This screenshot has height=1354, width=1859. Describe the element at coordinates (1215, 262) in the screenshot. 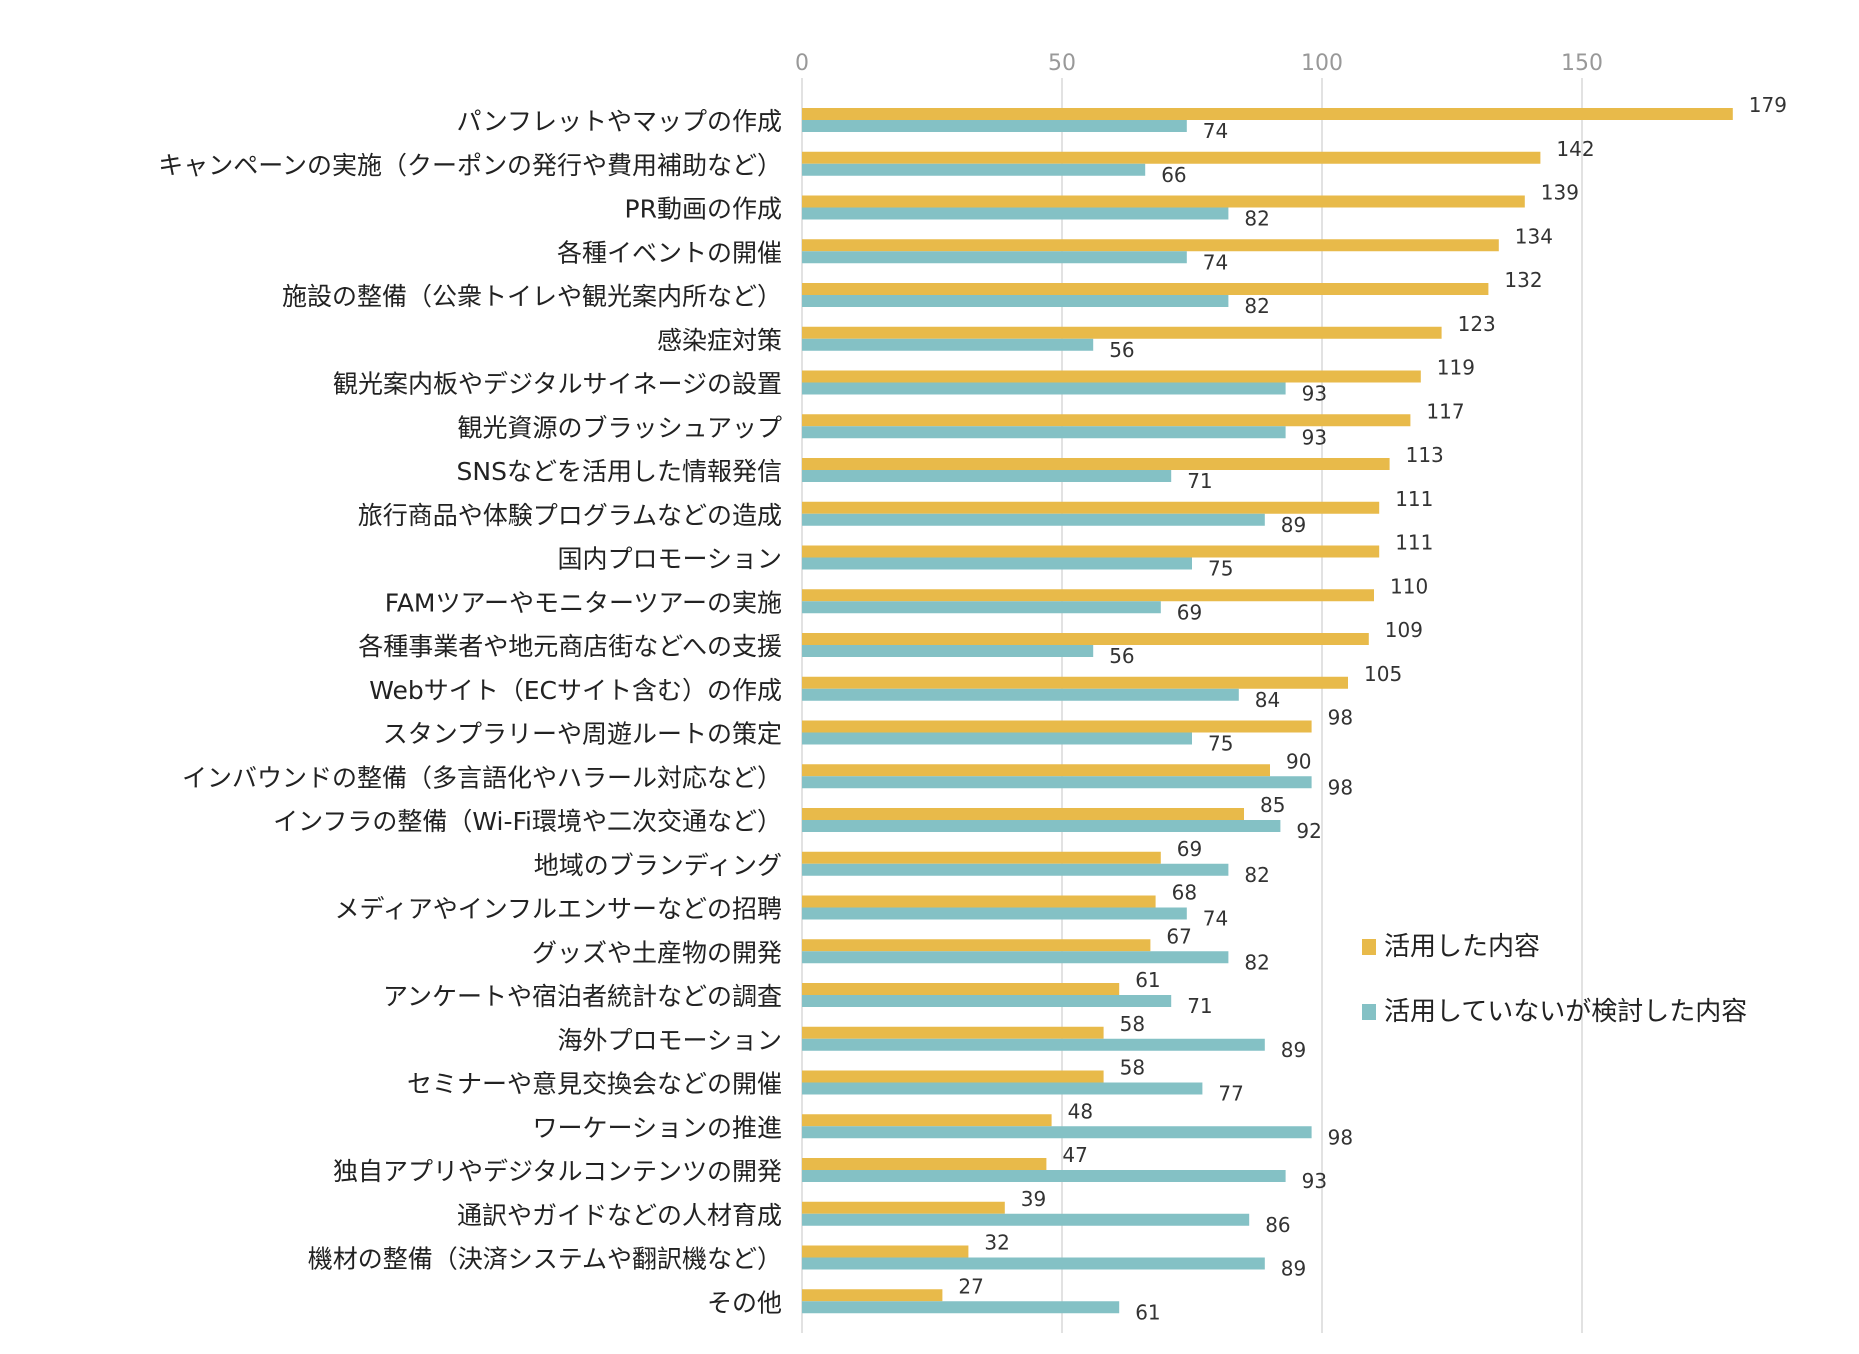

I see `data-label: 74` at that location.